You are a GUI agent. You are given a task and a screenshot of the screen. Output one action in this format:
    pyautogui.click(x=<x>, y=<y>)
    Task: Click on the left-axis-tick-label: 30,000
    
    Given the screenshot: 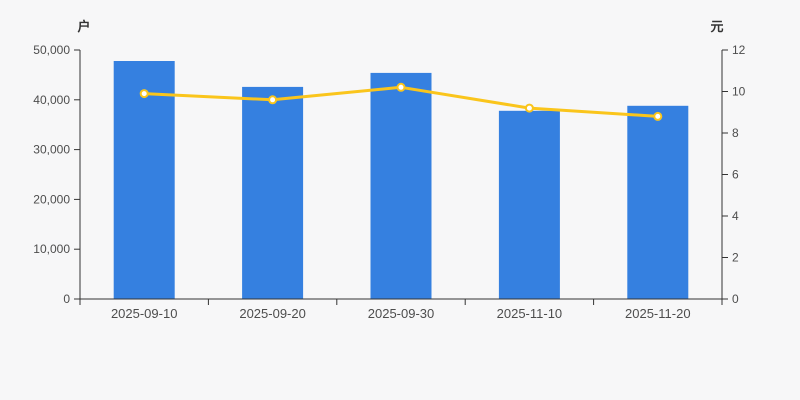 What is the action you would take?
    pyautogui.click(x=51, y=150)
    